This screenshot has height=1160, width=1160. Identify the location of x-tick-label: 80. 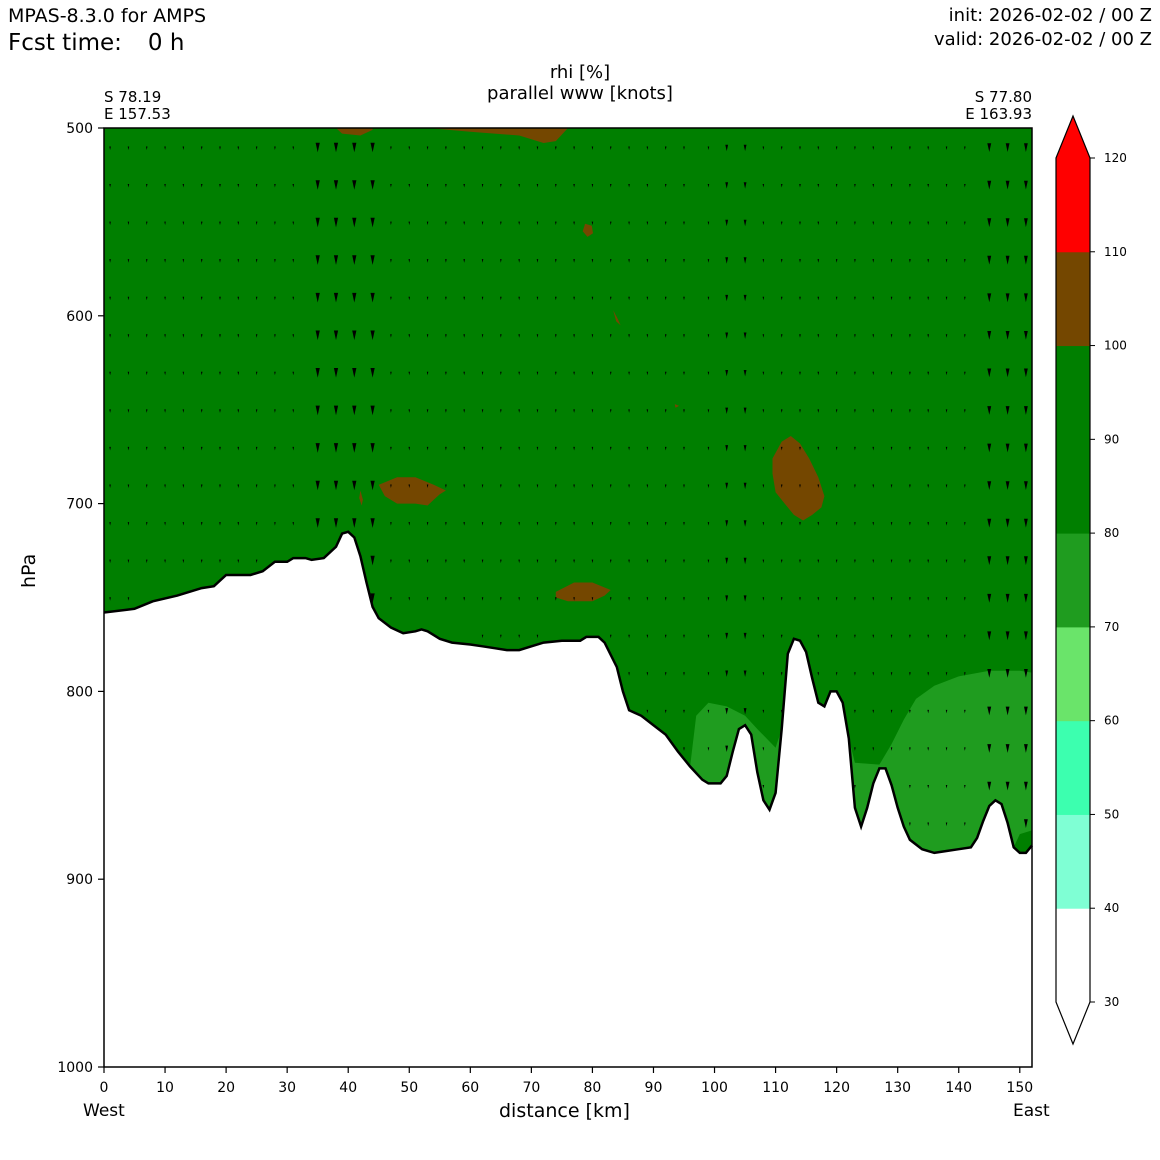
(593, 1088).